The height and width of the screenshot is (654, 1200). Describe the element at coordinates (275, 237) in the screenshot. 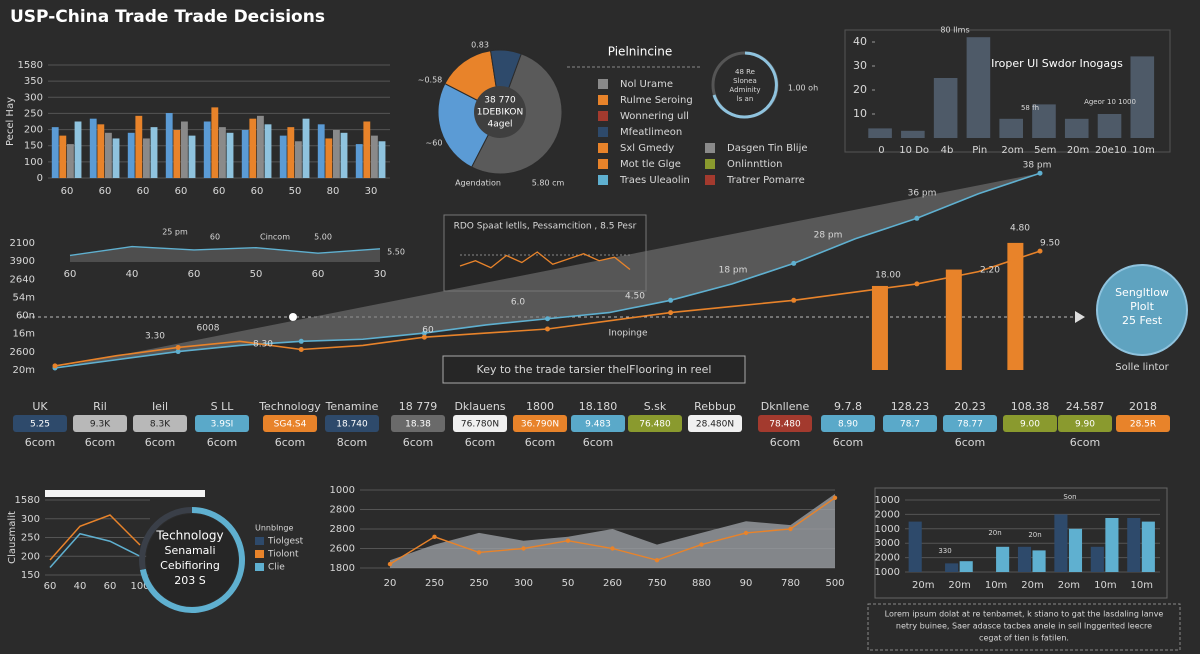

I see `annotation: Cincom` at that location.